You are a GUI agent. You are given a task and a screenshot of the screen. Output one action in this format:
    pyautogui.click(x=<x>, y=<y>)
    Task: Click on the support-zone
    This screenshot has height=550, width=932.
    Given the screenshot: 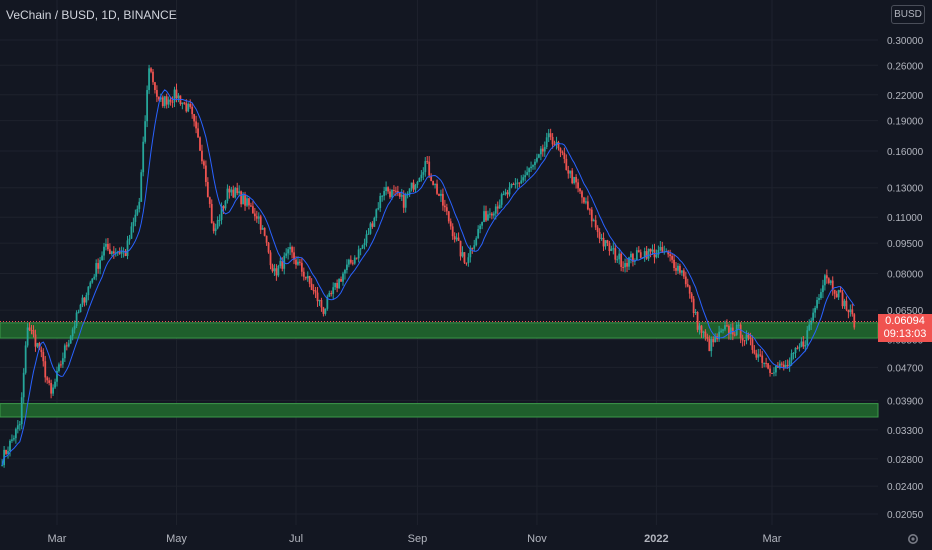 What is the action you would take?
    pyautogui.click(x=439, y=410)
    